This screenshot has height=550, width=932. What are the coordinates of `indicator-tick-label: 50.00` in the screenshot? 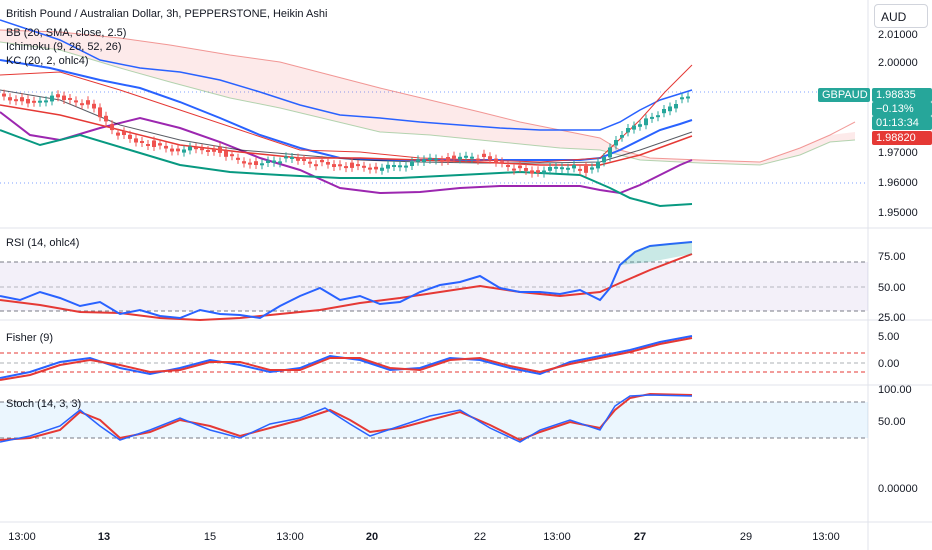 It's located at (892, 422).